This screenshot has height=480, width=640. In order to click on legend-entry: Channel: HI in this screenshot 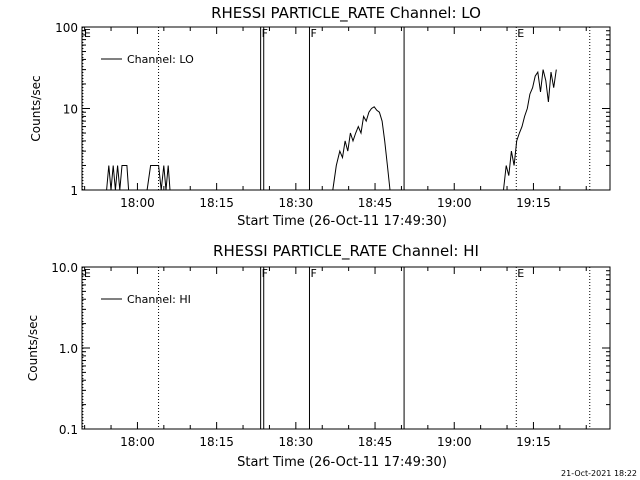, I will do `click(159, 299)`.